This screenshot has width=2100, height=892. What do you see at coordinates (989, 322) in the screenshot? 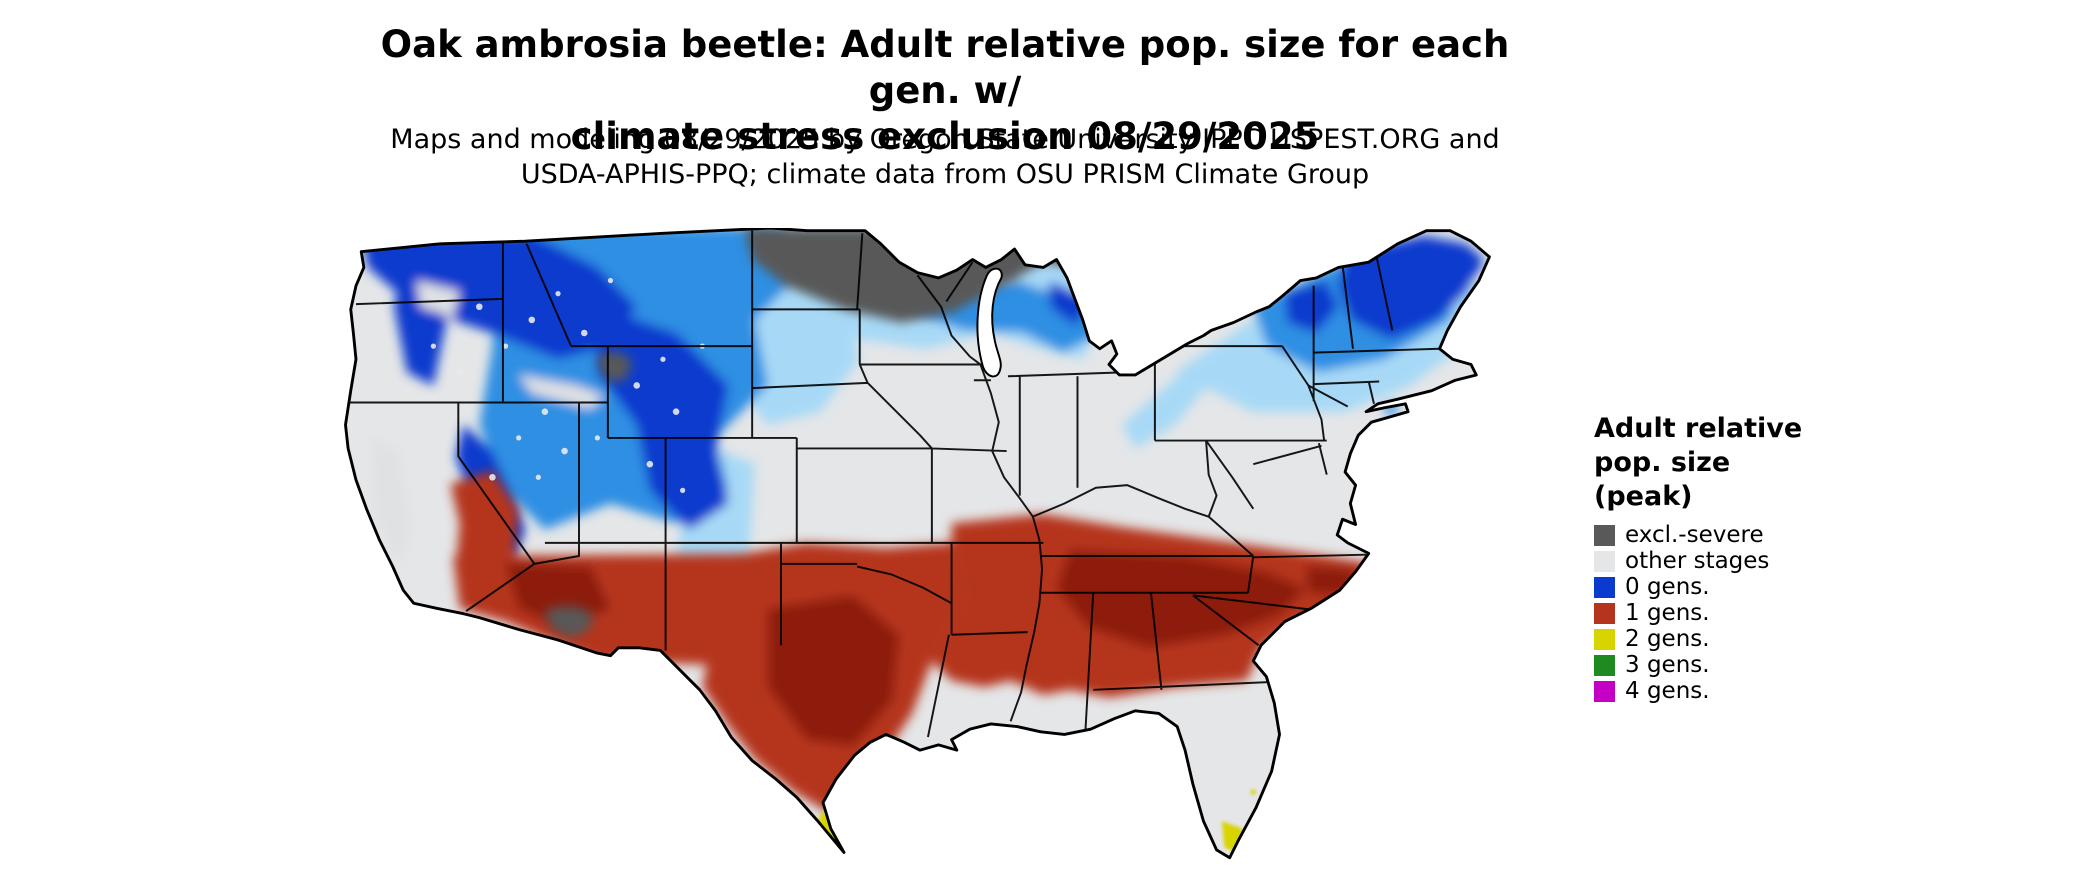
I see `lake-michigan` at bounding box center [989, 322].